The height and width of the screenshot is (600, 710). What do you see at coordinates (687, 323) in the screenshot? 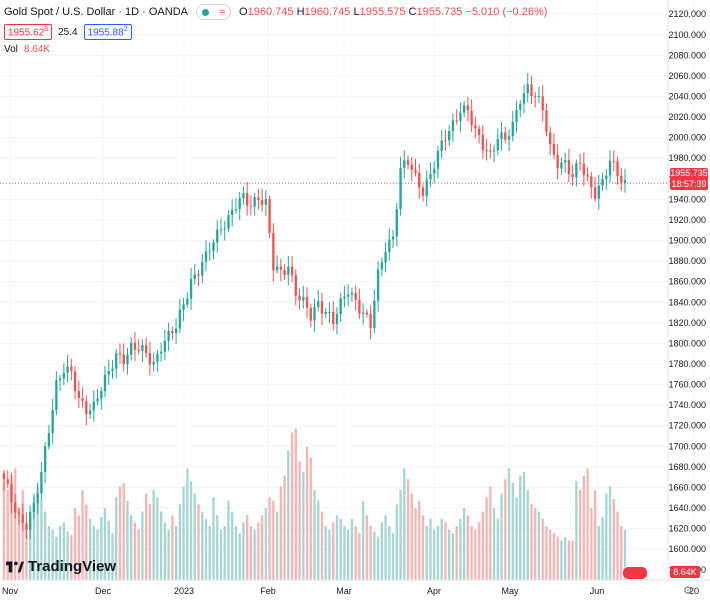
I see `price-tick-label: 1820.000` at bounding box center [687, 323].